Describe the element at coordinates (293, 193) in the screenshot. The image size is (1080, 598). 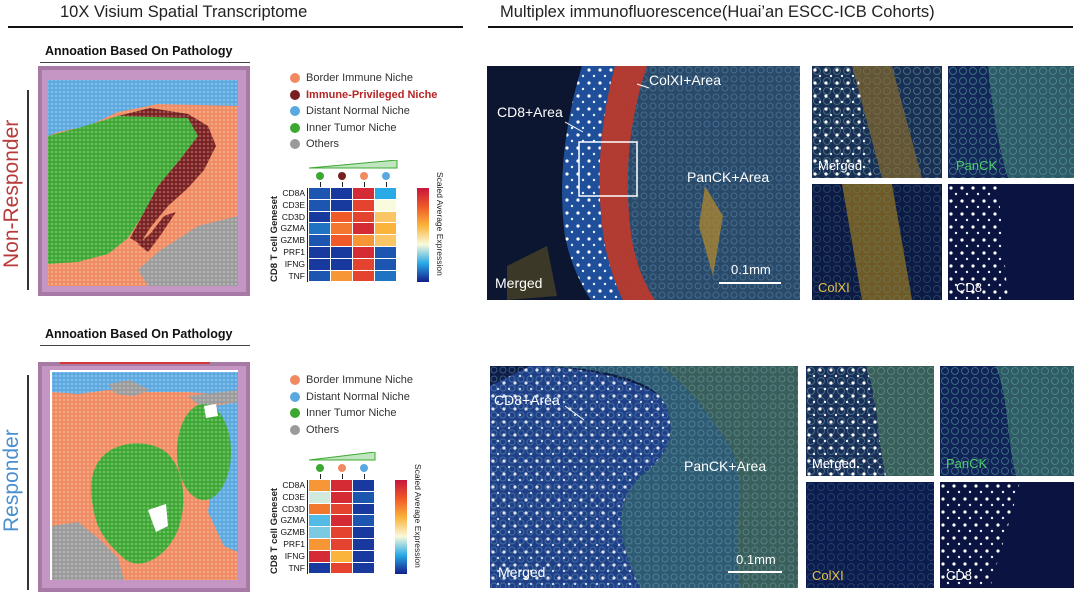
I see `gene-label: CD8A` at that location.